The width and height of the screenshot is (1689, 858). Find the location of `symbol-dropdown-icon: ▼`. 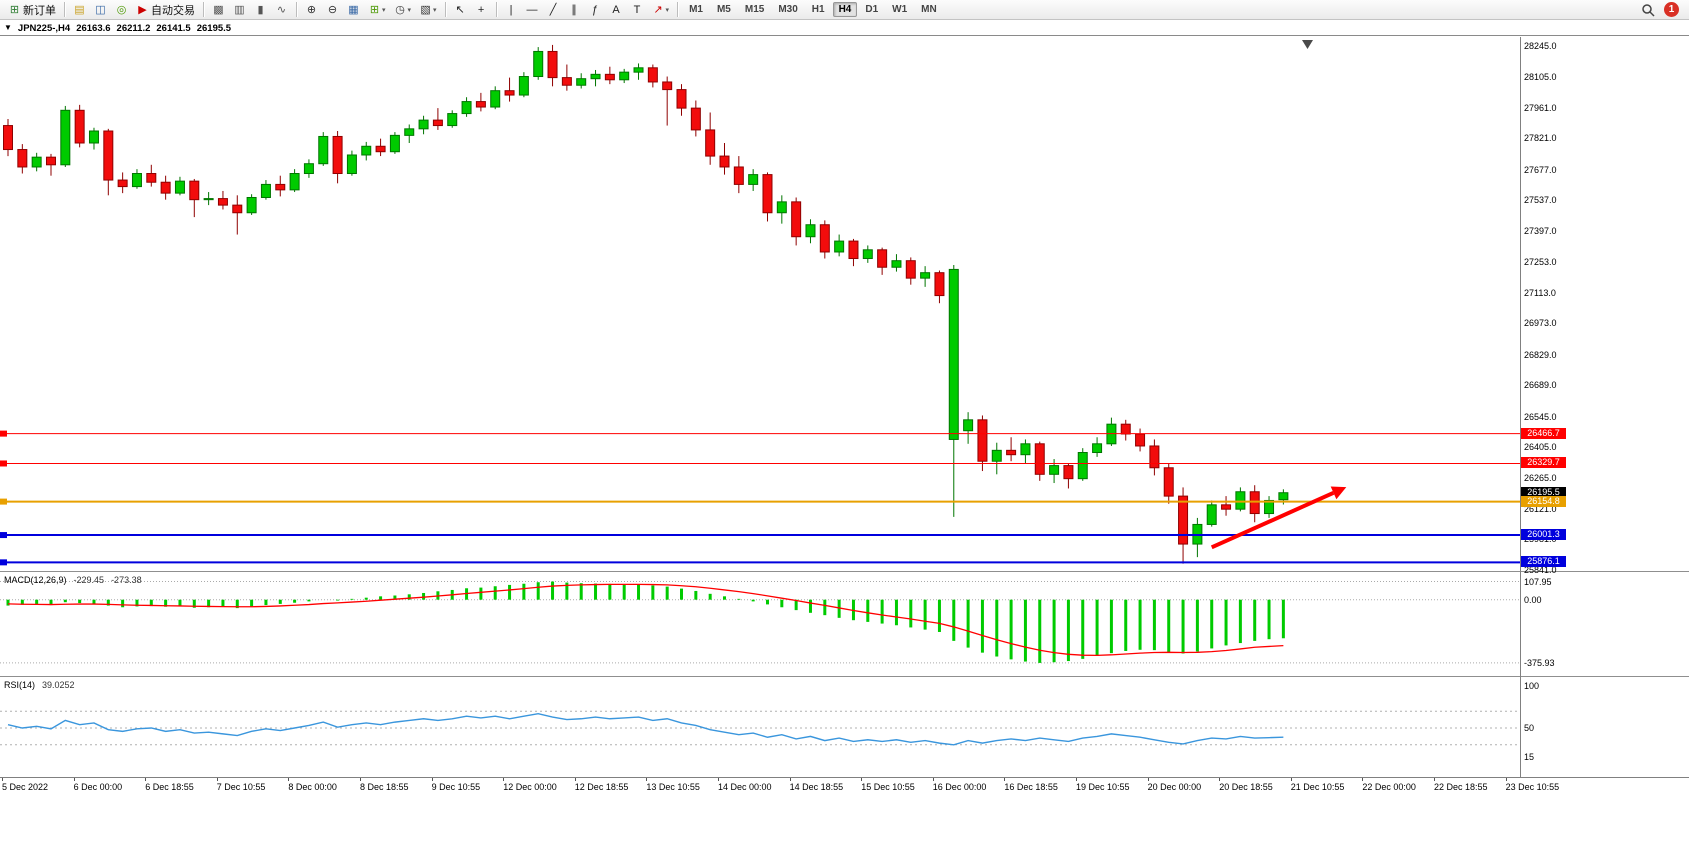

symbol-dropdown-icon: ▼ is located at coordinates (8, 27).